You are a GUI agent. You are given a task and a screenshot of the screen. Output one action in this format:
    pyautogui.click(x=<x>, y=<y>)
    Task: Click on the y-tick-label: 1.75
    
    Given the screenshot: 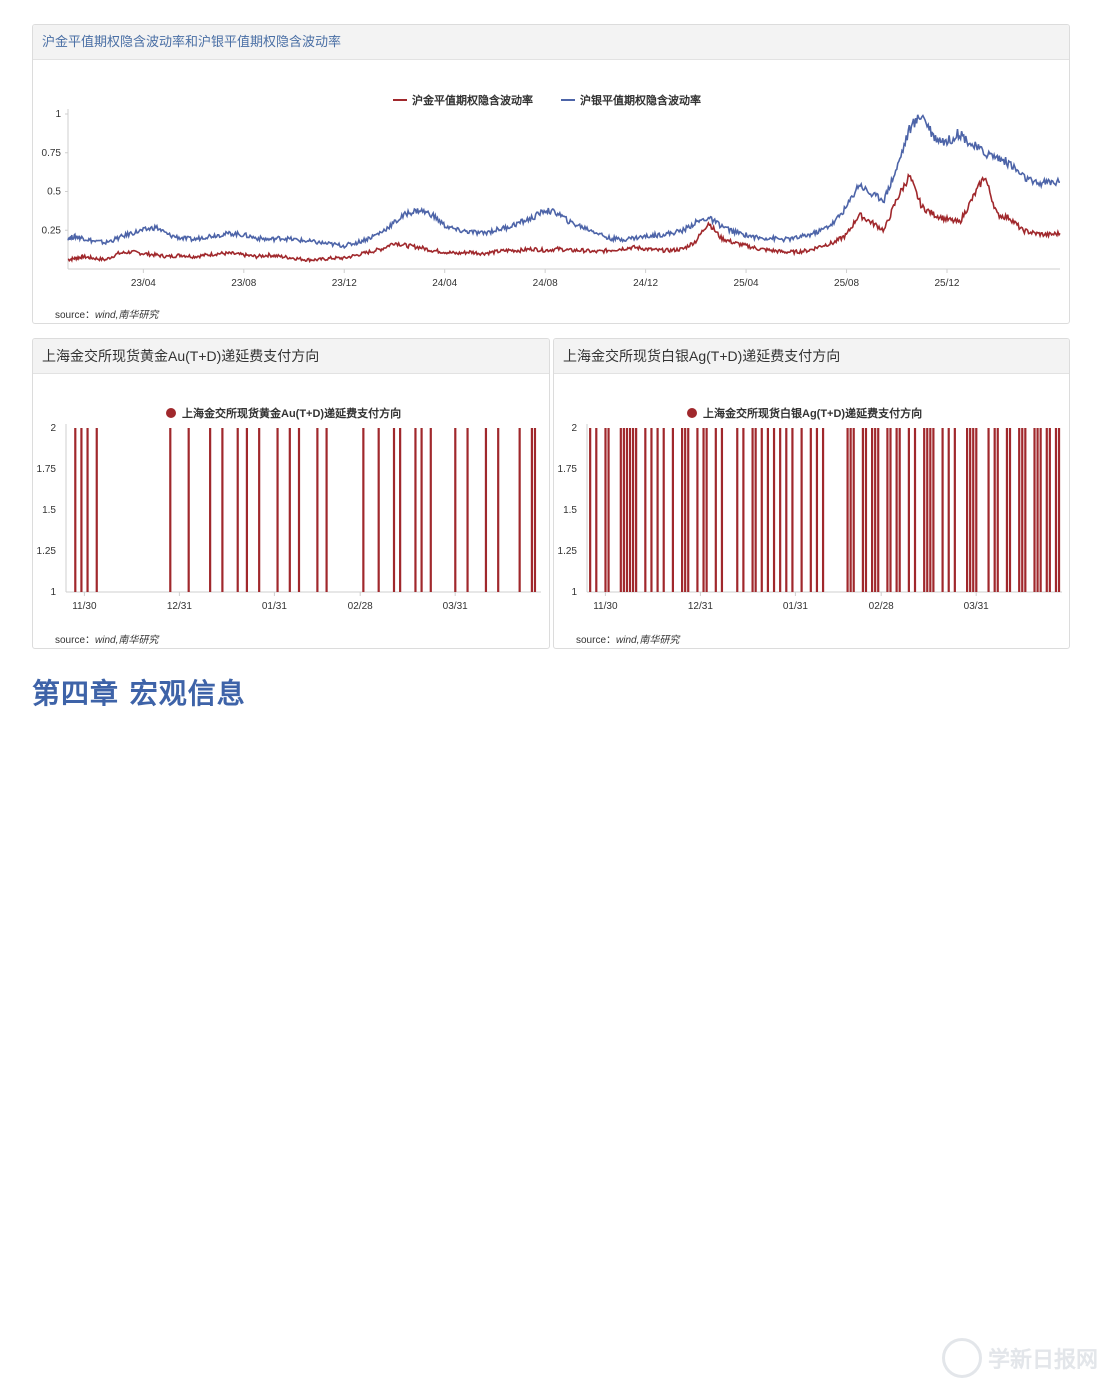 What is the action you would take?
    pyautogui.click(x=47, y=469)
    